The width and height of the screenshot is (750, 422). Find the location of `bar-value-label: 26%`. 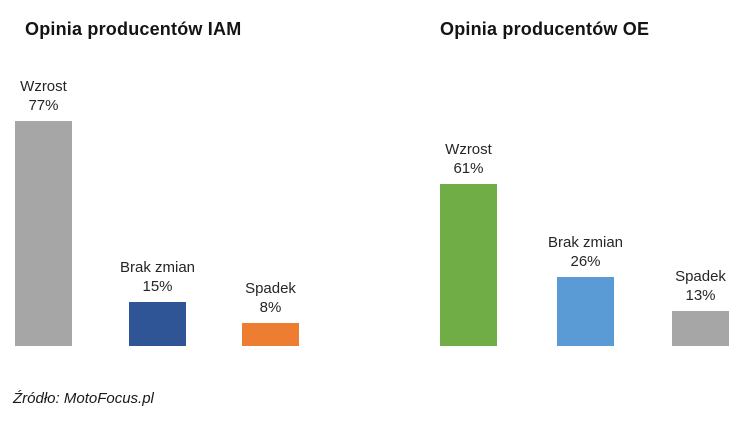

bar-value-label: 26% is located at coordinates (585, 261).